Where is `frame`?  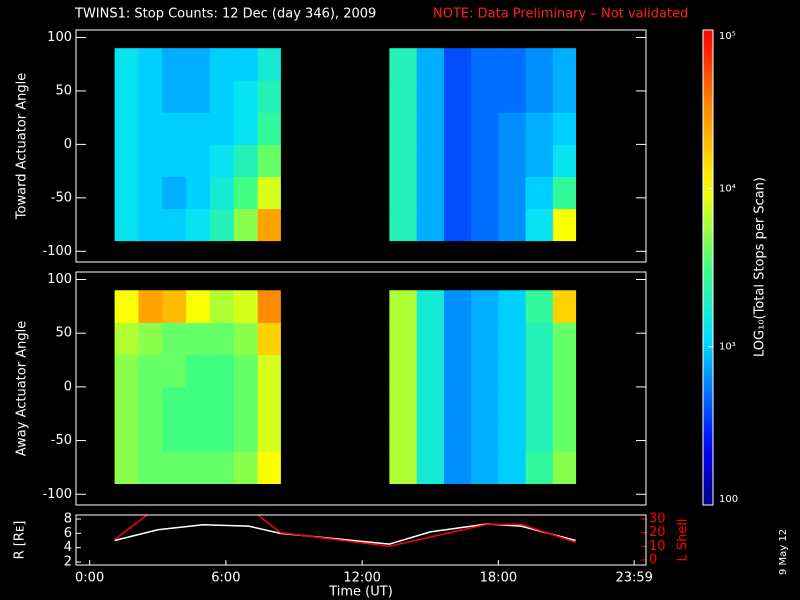 frame is located at coordinates (361, 540).